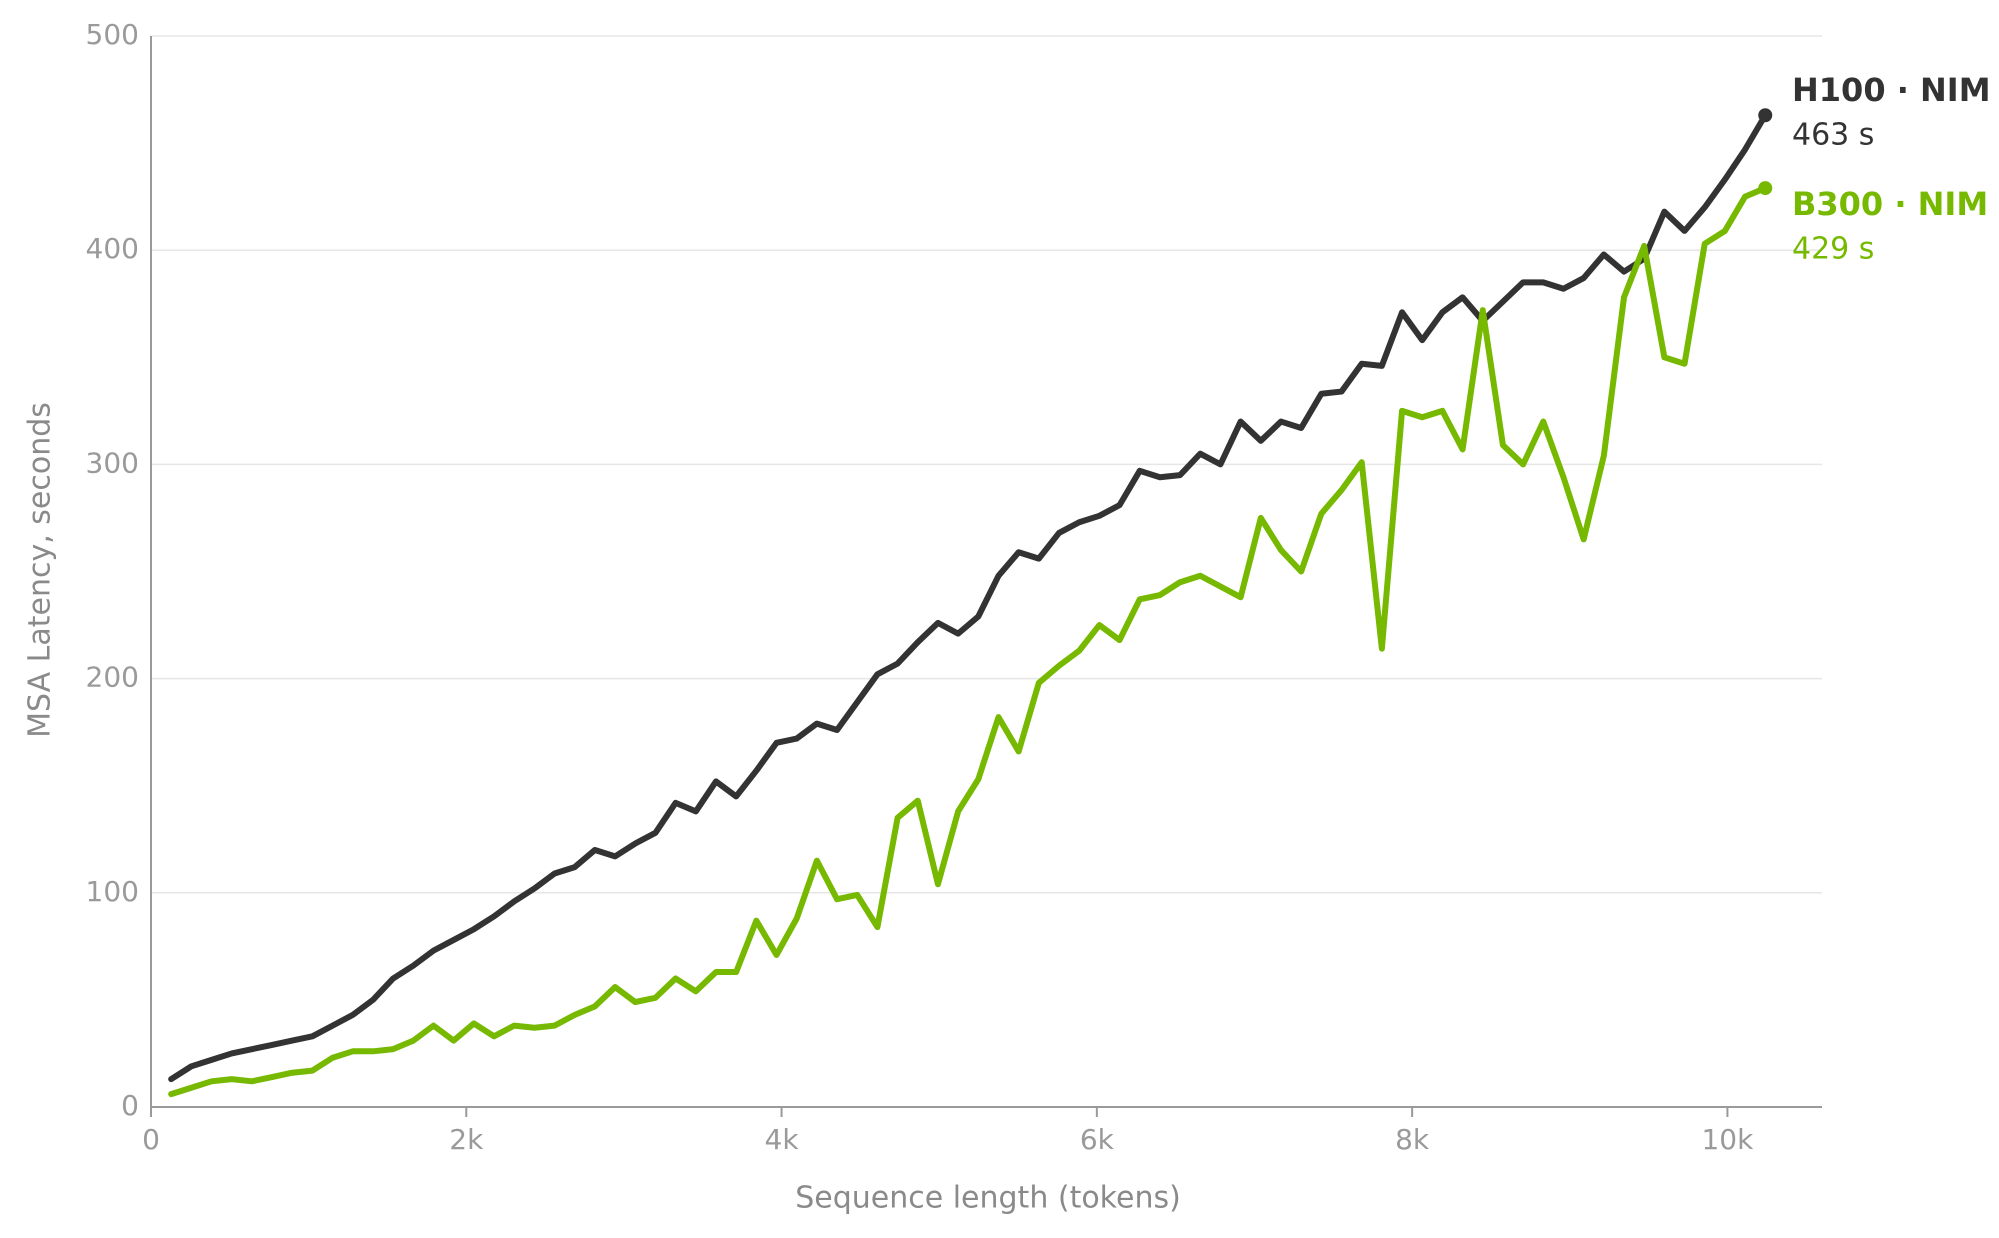 This screenshot has width=1999, height=1238. Describe the element at coordinates (1890, 204) in the screenshot. I see `series-name-label: B300 · NIM` at that location.